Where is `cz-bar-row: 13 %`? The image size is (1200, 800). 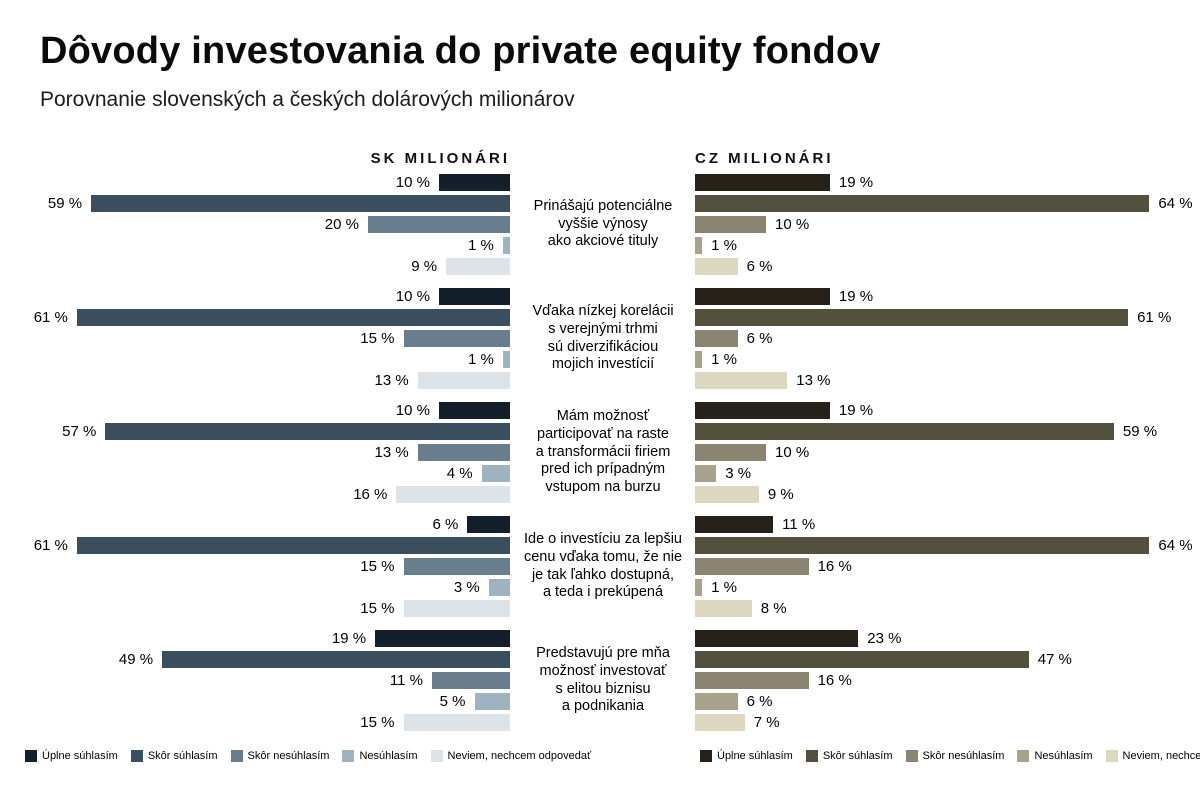 cz-bar-row: 13 % is located at coordinates (947, 380).